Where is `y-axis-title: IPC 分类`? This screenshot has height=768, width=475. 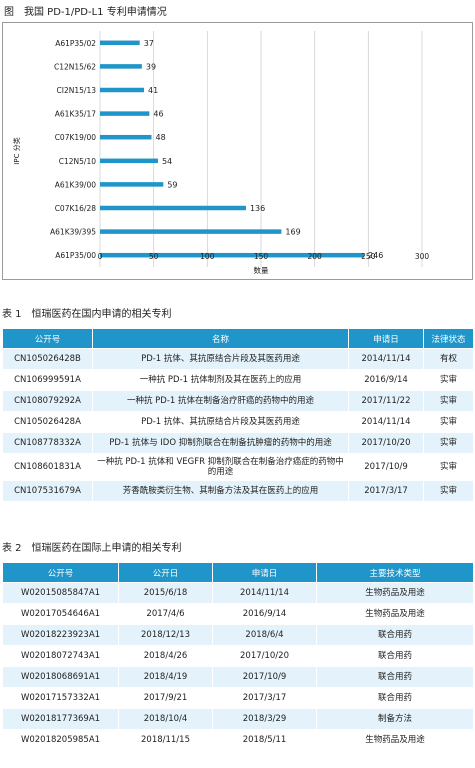 y-axis-title: IPC 分类 is located at coordinates (16, 150).